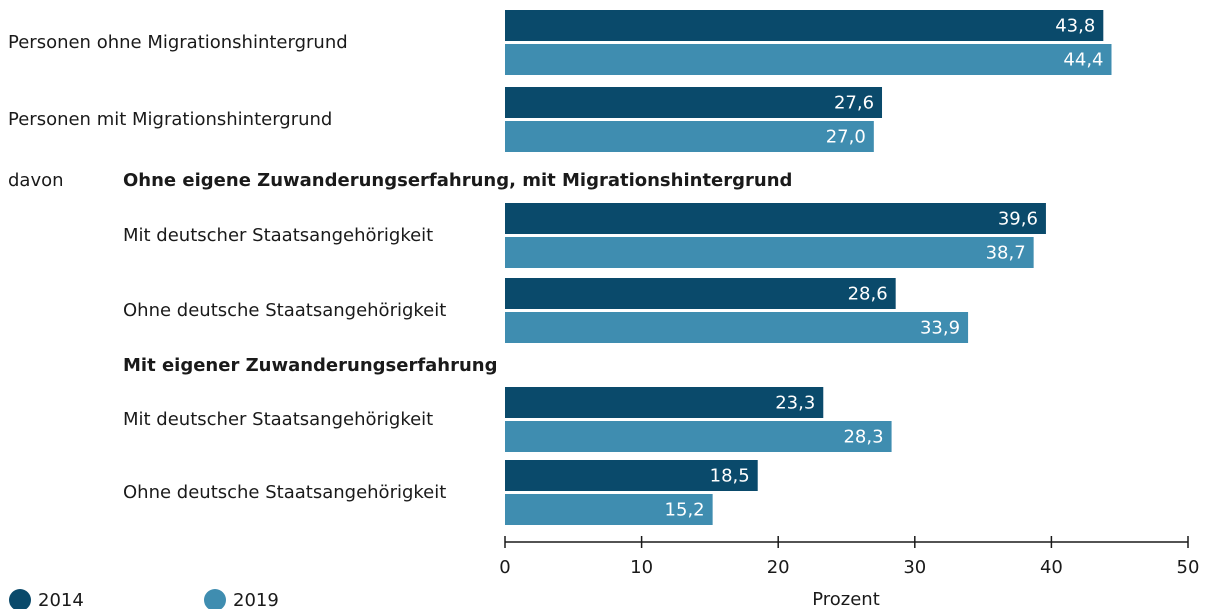 The image size is (1206, 609). I want to click on value-label: 44,4, so click(1083, 60).